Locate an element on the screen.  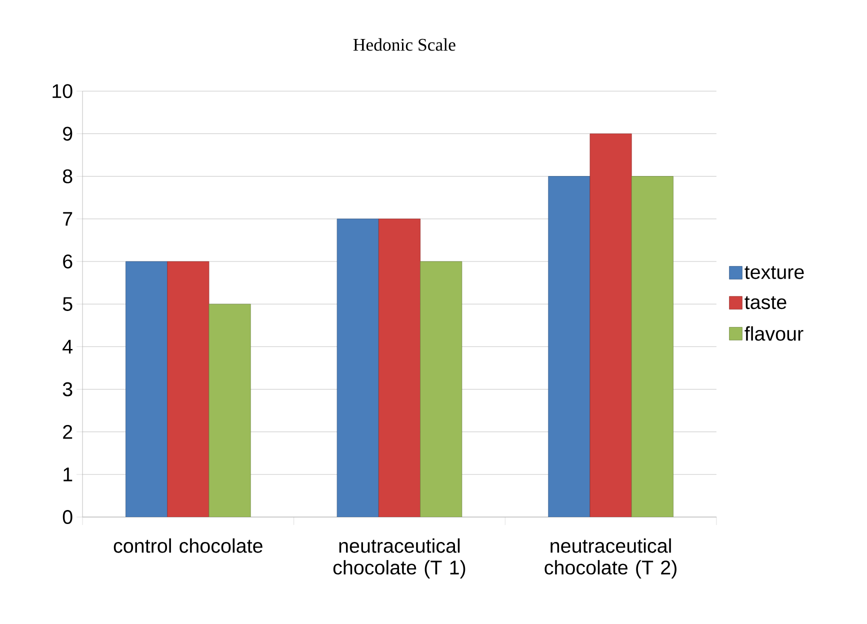
y-tick-label: 0 is located at coordinates (67, 517).